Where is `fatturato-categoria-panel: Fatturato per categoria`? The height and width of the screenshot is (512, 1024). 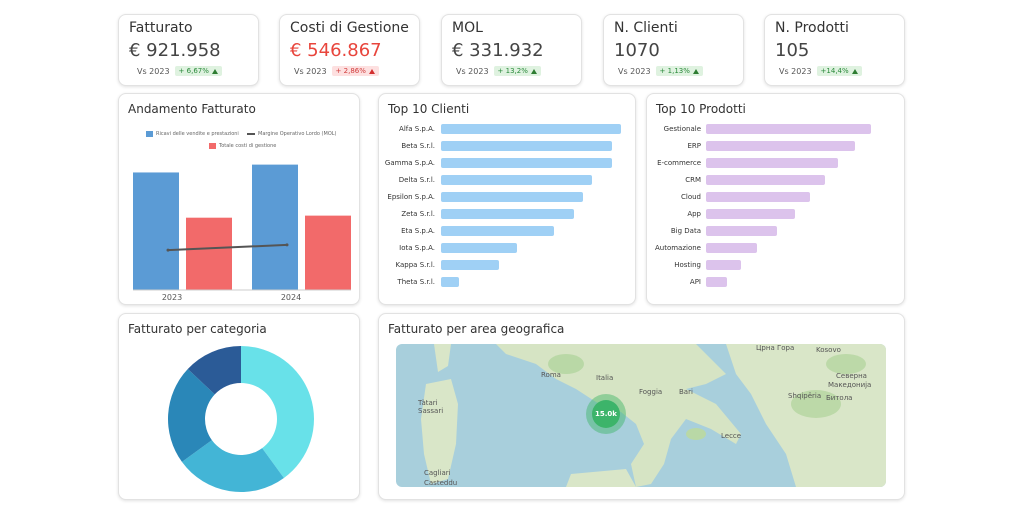 fatturato-categoria-panel: Fatturato per categoria is located at coordinates (239, 406).